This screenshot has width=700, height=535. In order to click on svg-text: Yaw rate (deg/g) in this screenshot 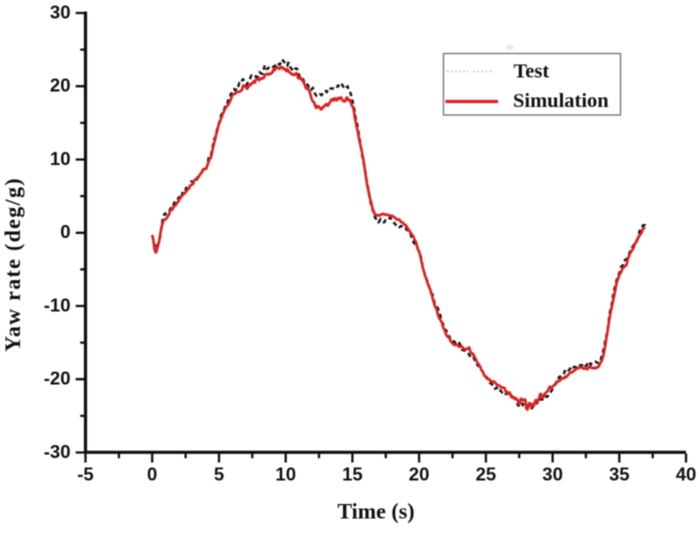, I will do `click(12, 264)`.